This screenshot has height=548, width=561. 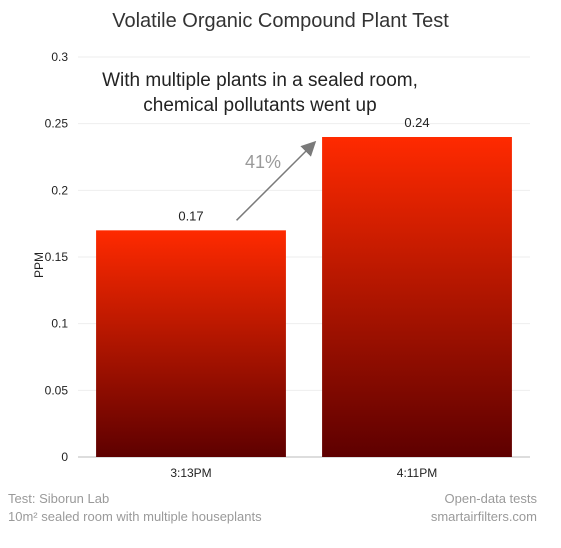 I want to click on y-tick-label: 0.2, so click(x=59, y=190).